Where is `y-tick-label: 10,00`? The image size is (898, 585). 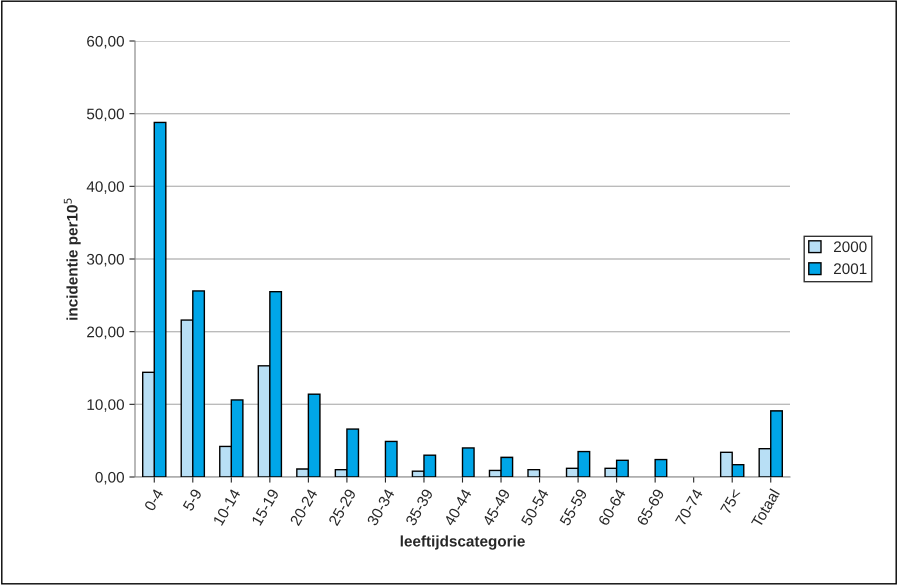 y-tick-label: 10,00 is located at coordinates (106, 405).